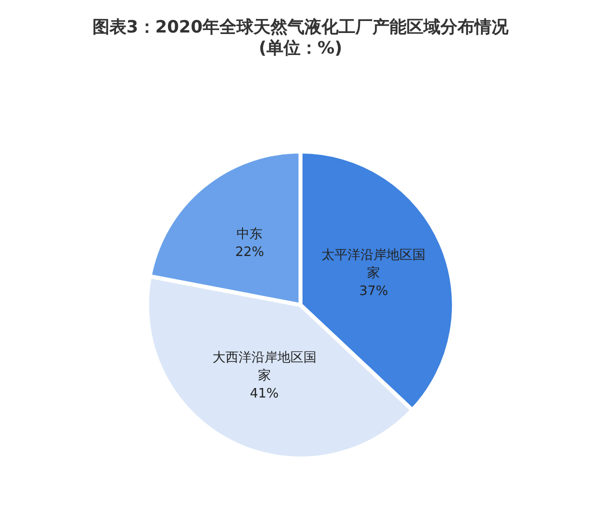  I want to click on slice-label: 大西洋沿岸地区国家, so click(264, 367).